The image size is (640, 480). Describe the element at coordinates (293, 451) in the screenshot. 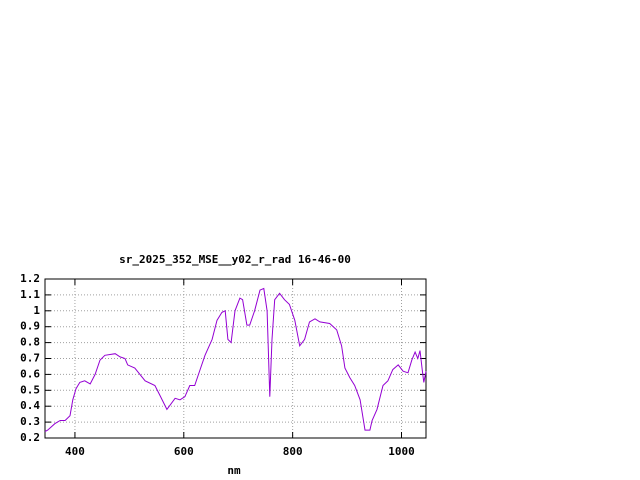

I see `x-tick-label: 800` at that location.